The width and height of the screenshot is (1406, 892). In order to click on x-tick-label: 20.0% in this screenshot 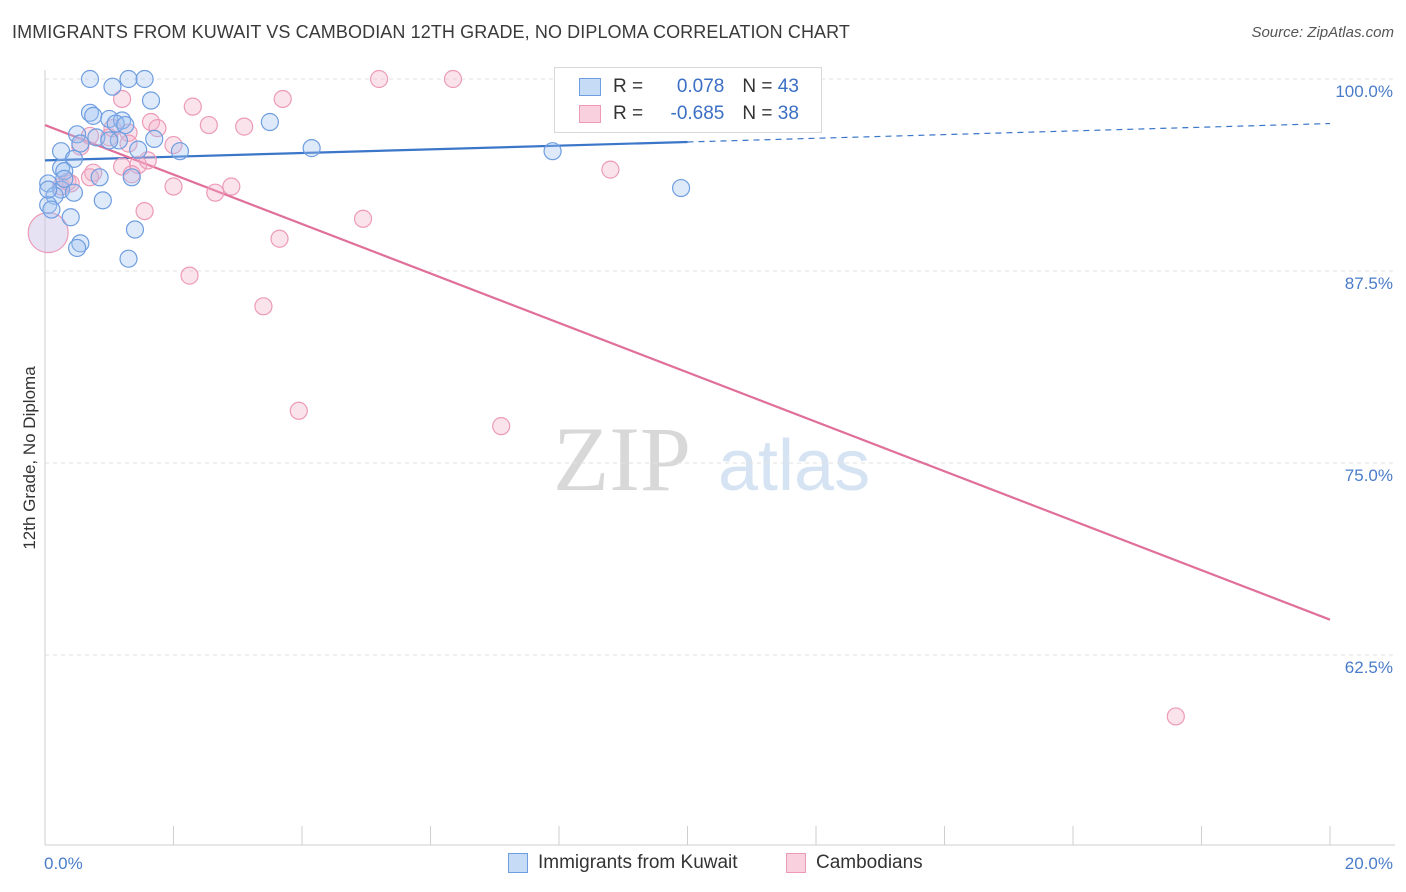, I will do `click(1369, 863)`.